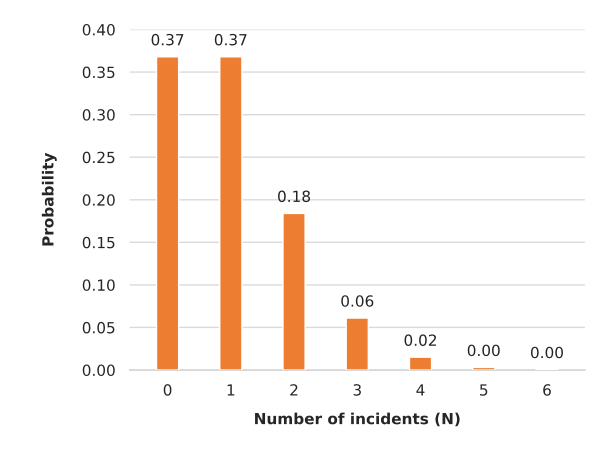 The height and width of the screenshot is (454, 603). What do you see at coordinates (420, 340) in the screenshot?
I see `data-label: 0.02` at bounding box center [420, 340].